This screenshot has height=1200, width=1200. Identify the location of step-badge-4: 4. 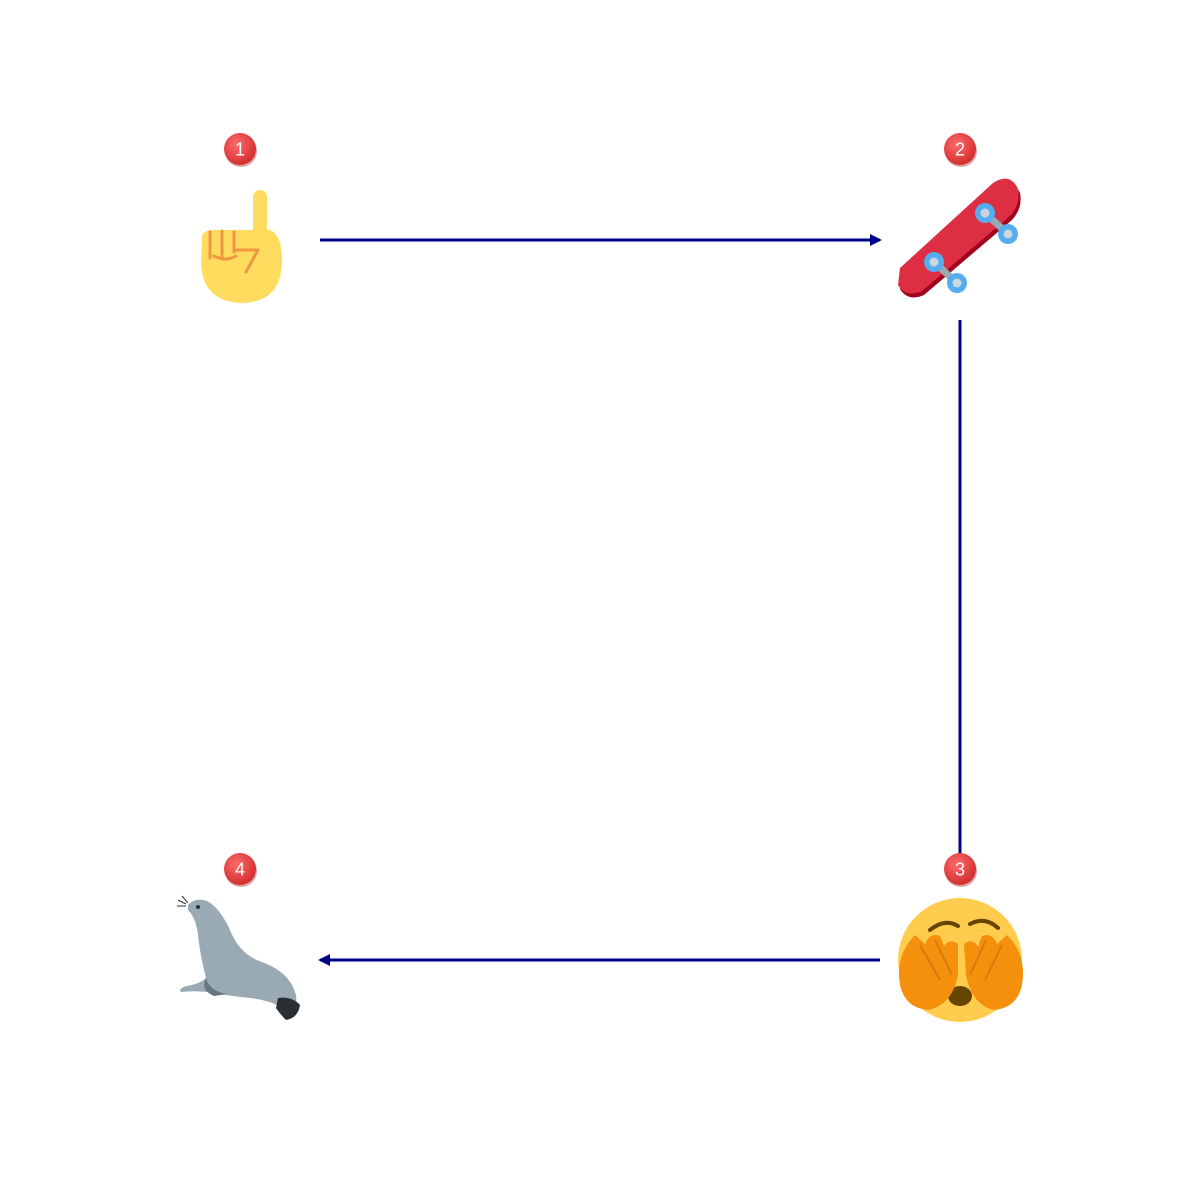
(240, 870).